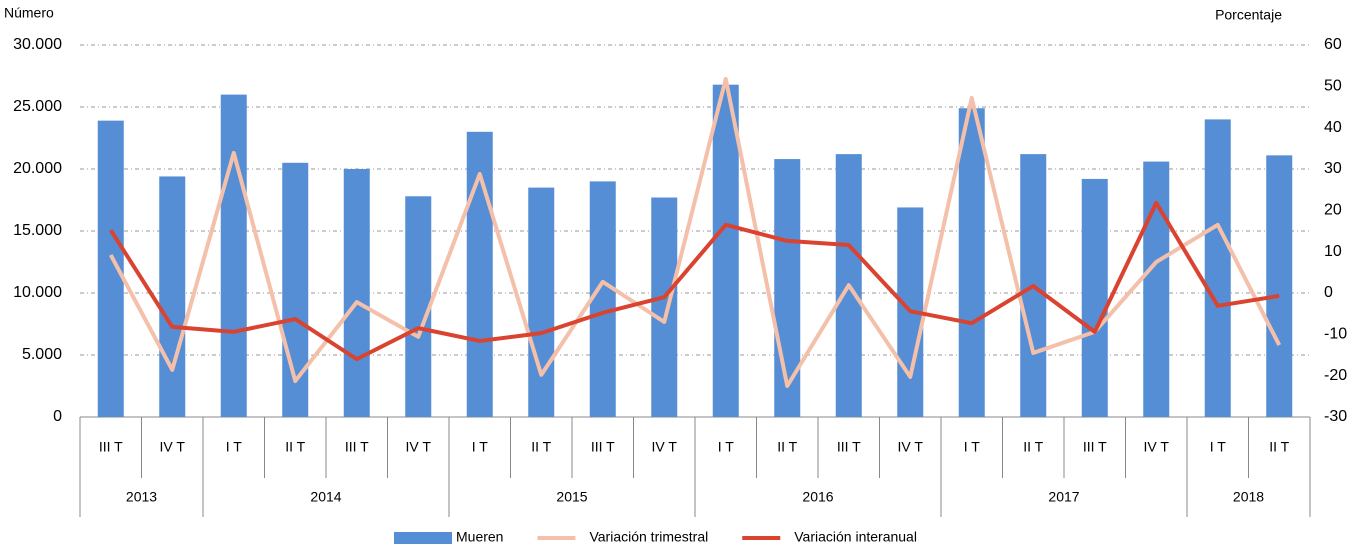 The image size is (1363, 550). What do you see at coordinates (1333, 44) in the screenshot?
I see `y2-tick-label: 60` at bounding box center [1333, 44].